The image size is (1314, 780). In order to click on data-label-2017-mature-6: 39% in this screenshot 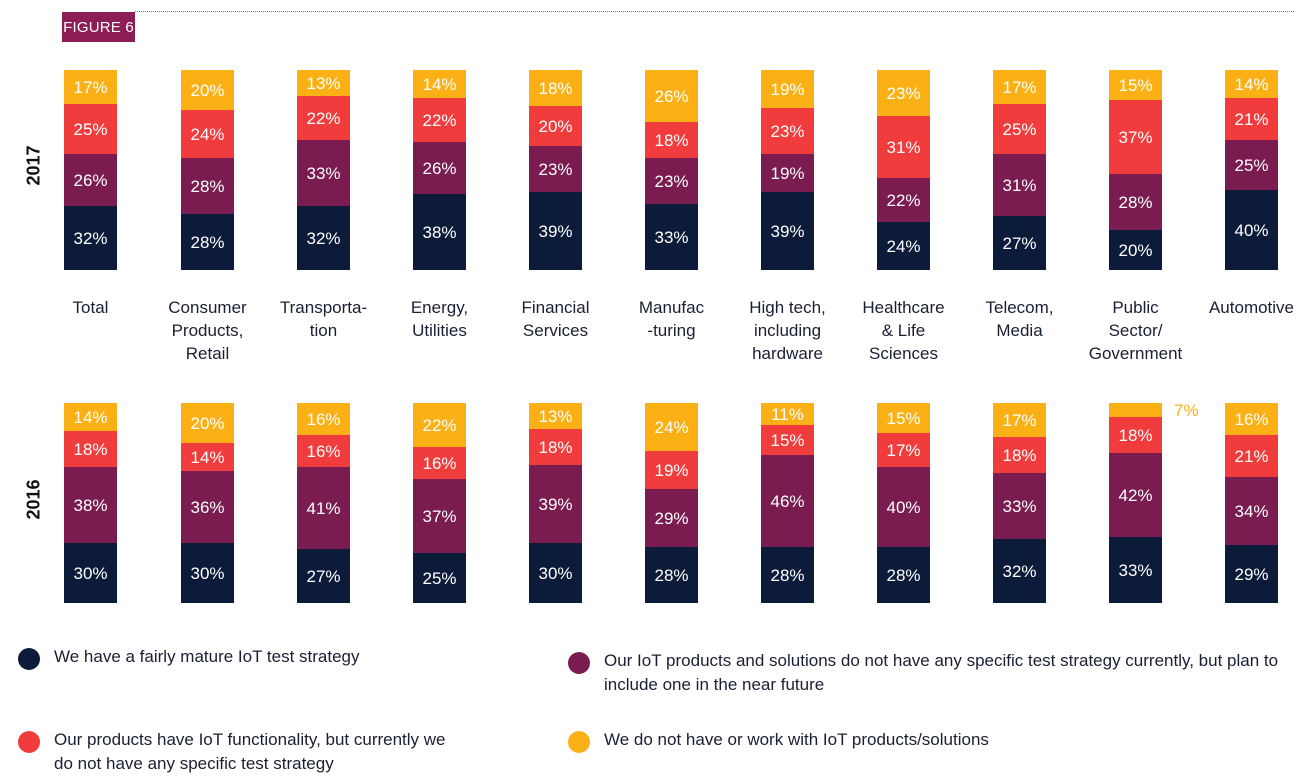, I will do `click(787, 231)`.